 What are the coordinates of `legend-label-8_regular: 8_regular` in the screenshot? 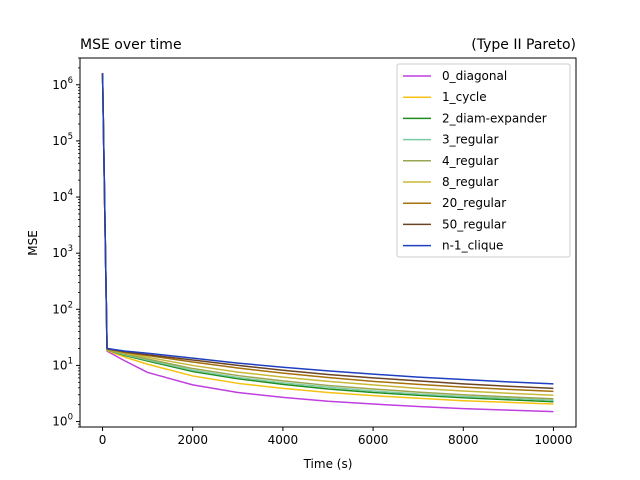 It's located at (470, 182).